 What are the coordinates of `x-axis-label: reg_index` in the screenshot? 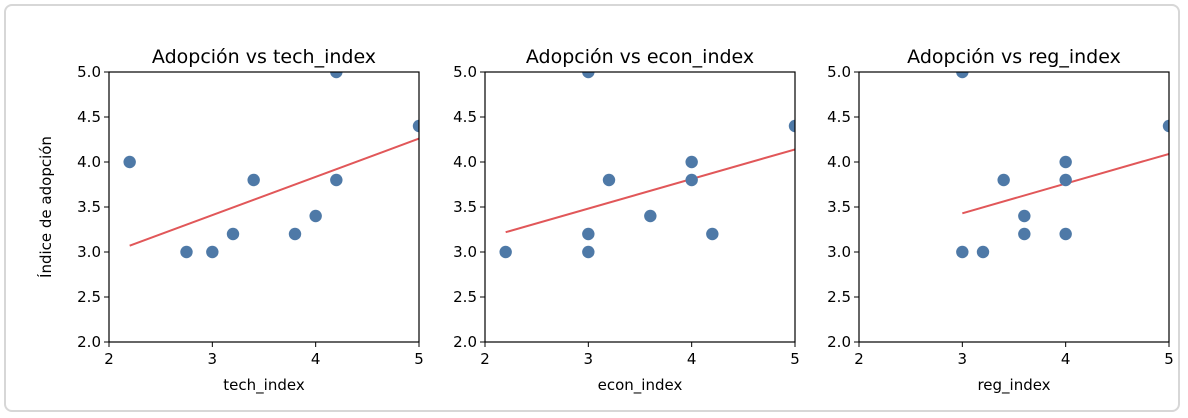 It's located at (1013, 385).